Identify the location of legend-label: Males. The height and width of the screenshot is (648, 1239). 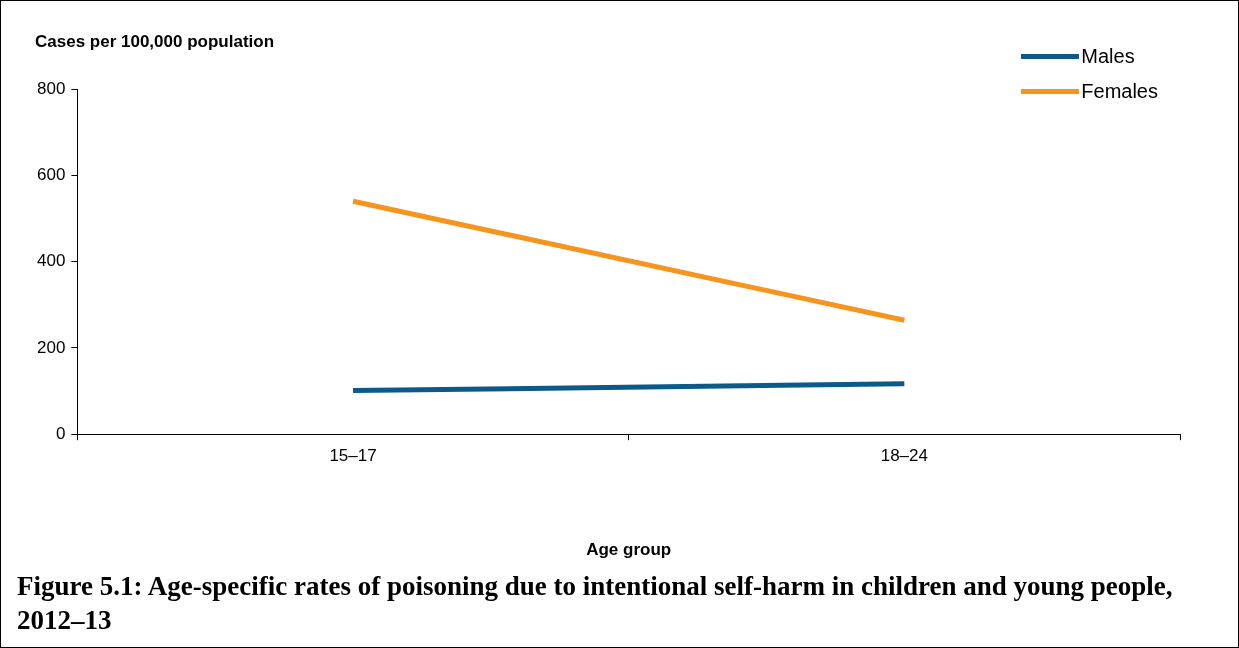
(1108, 56).